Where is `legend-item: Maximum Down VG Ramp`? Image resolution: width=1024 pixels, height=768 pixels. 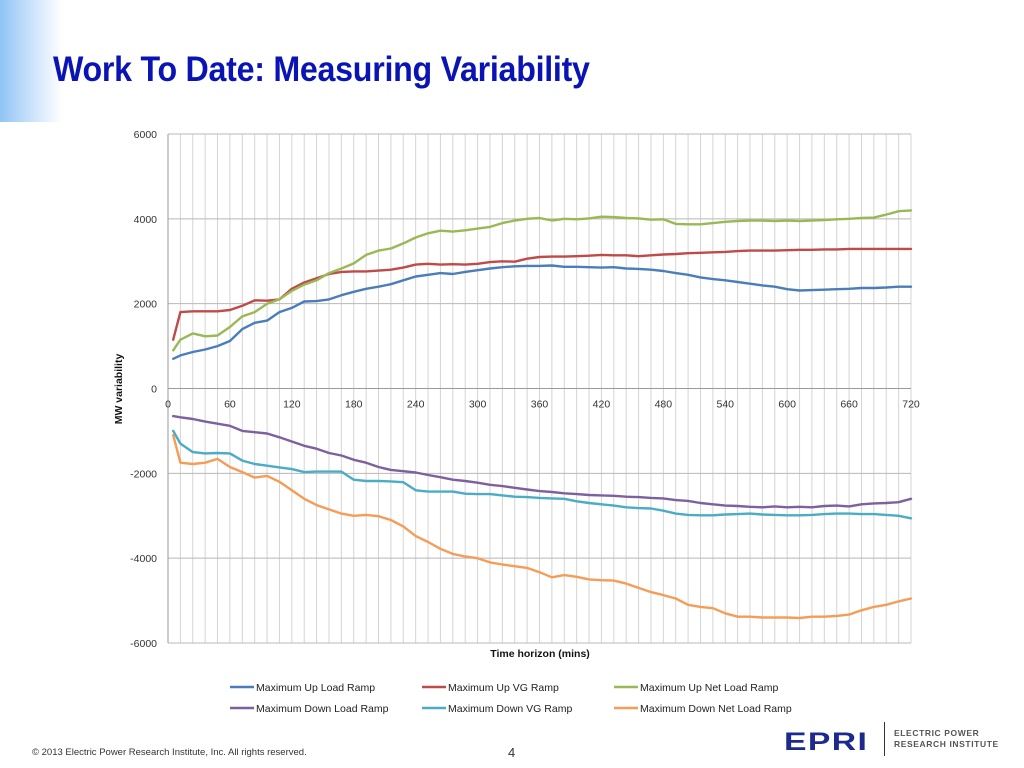 legend-item: Maximum Down VG Ramp is located at coordinates (497, 709).